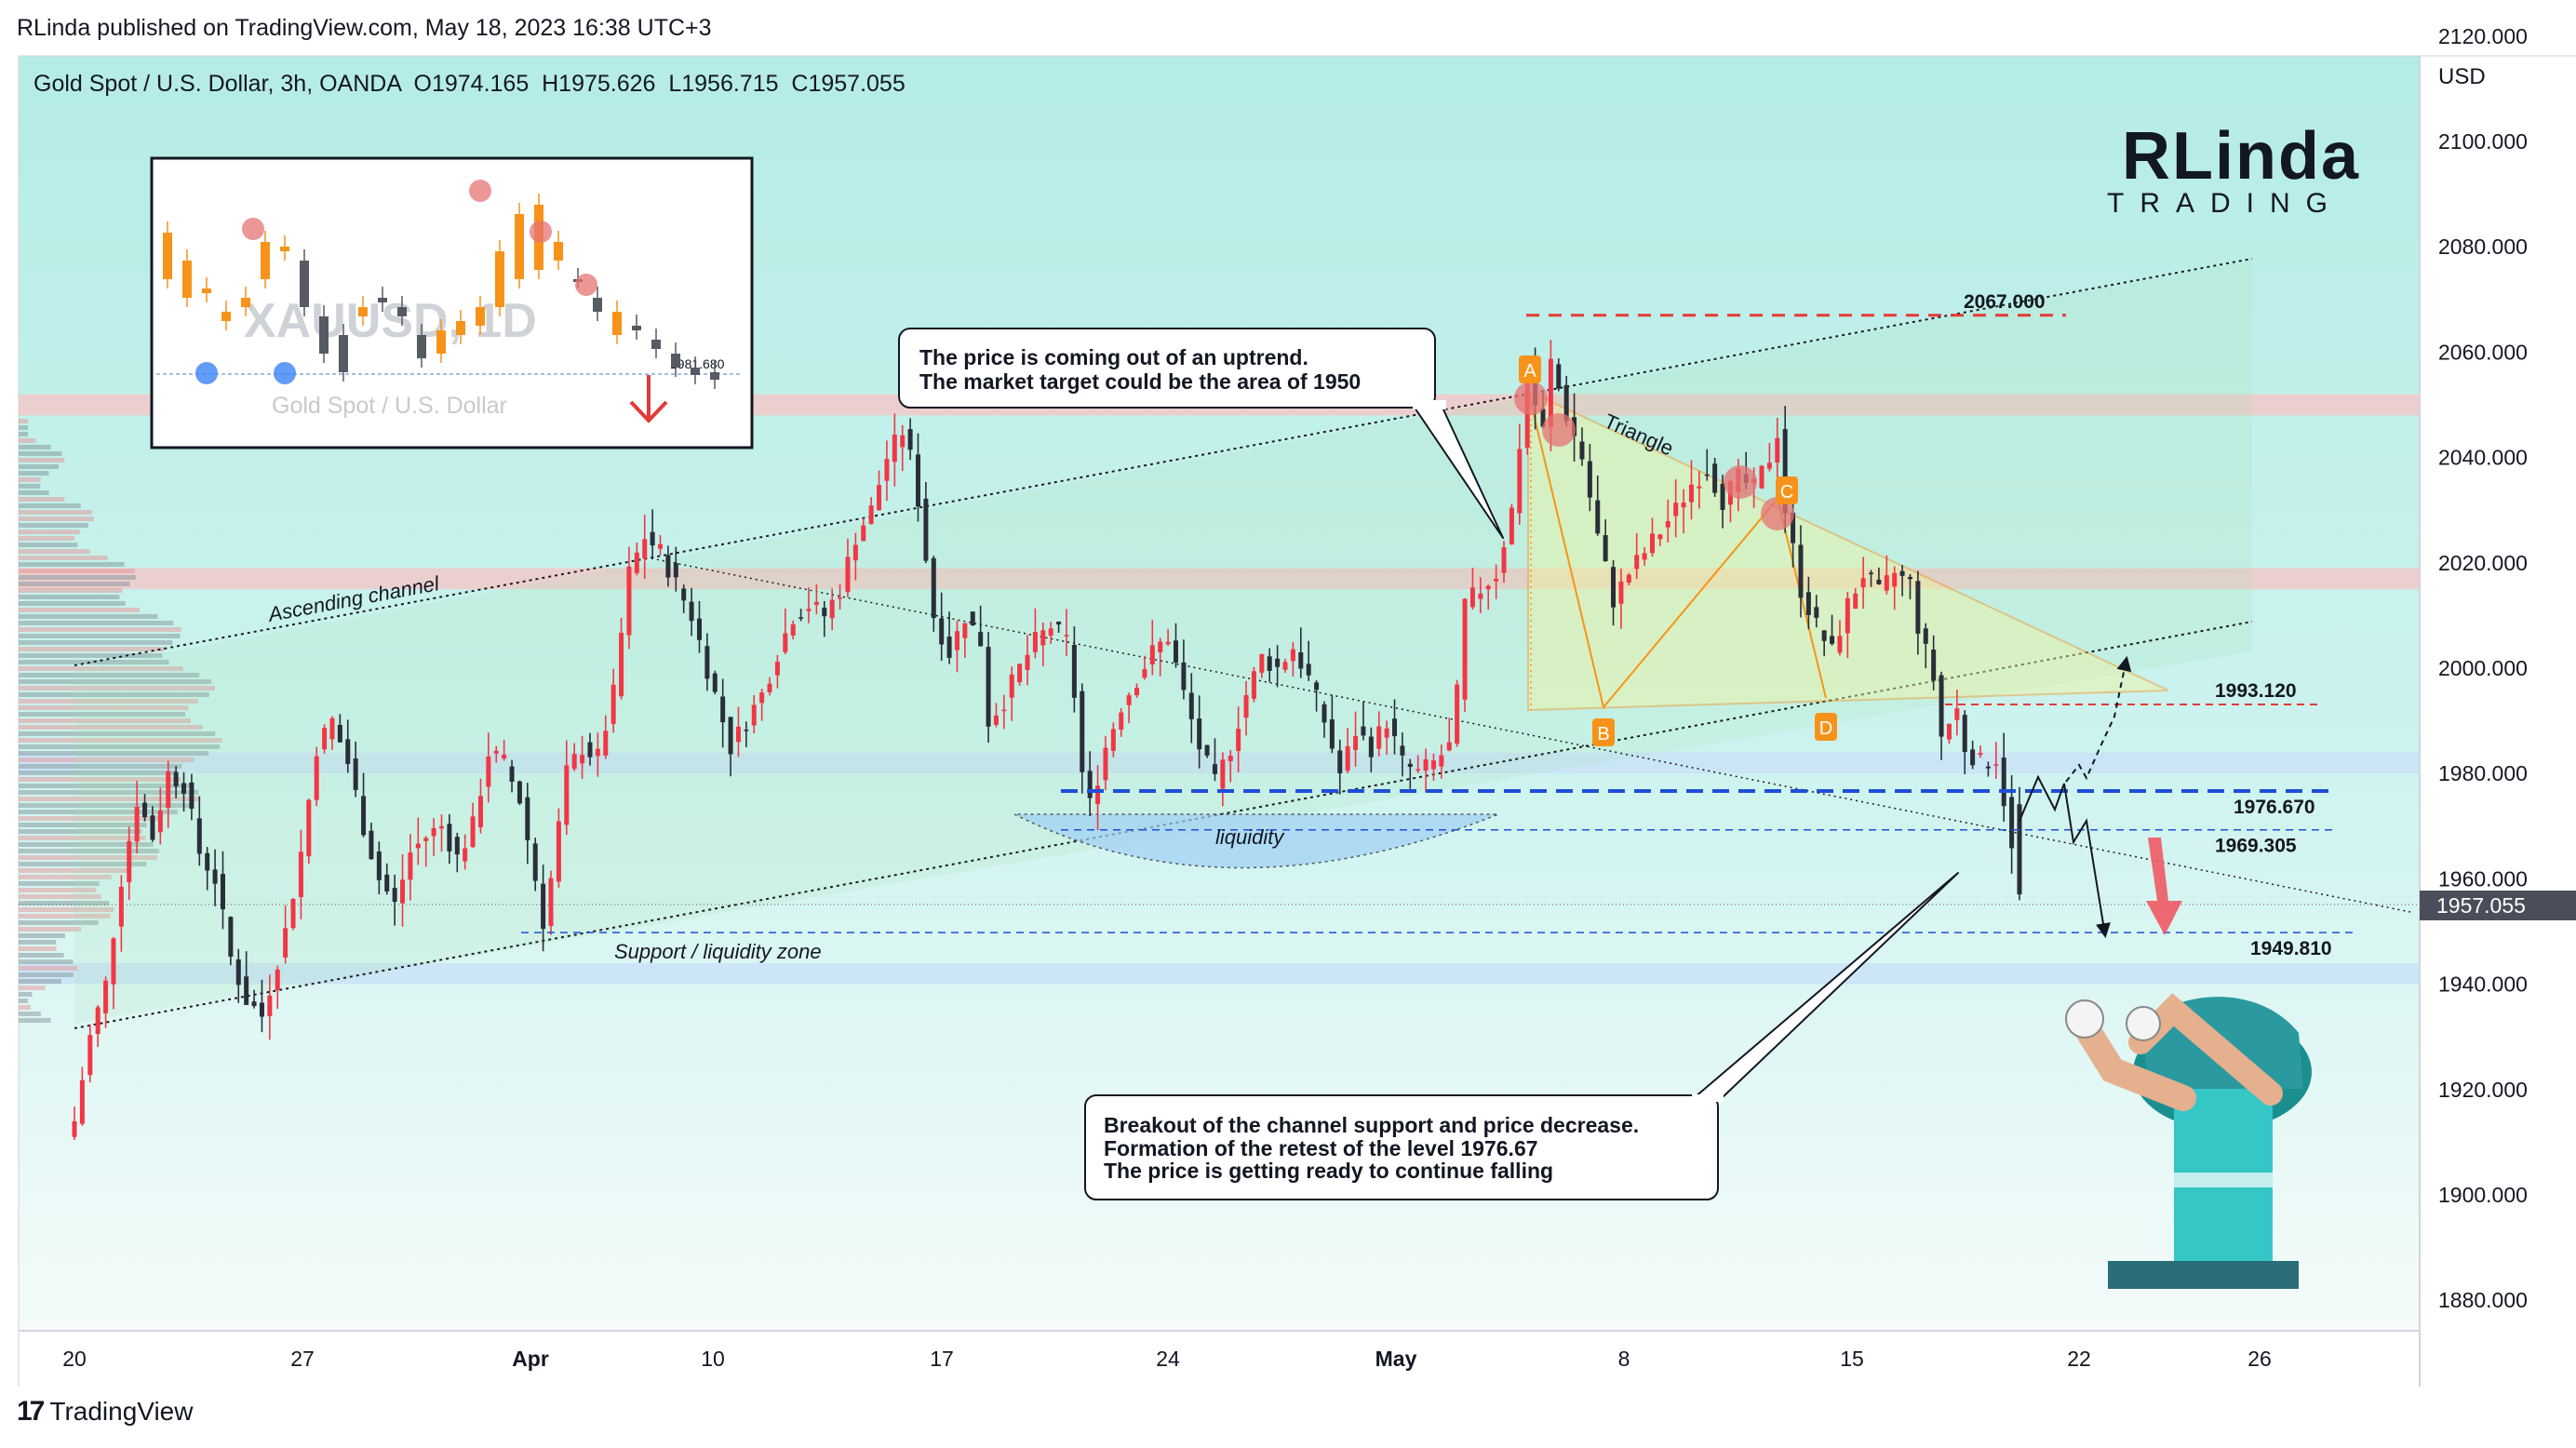  Describe the element at coordinates (390, 321) in the screenshot. I see `inset-watermark: XAUUSD, 1D` at that location.